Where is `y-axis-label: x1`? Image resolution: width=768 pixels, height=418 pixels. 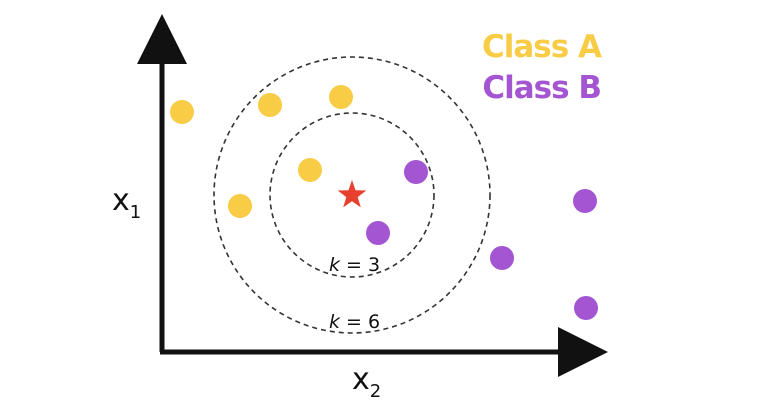
y-axis-label: x1 is located at coordinates (126, 203).